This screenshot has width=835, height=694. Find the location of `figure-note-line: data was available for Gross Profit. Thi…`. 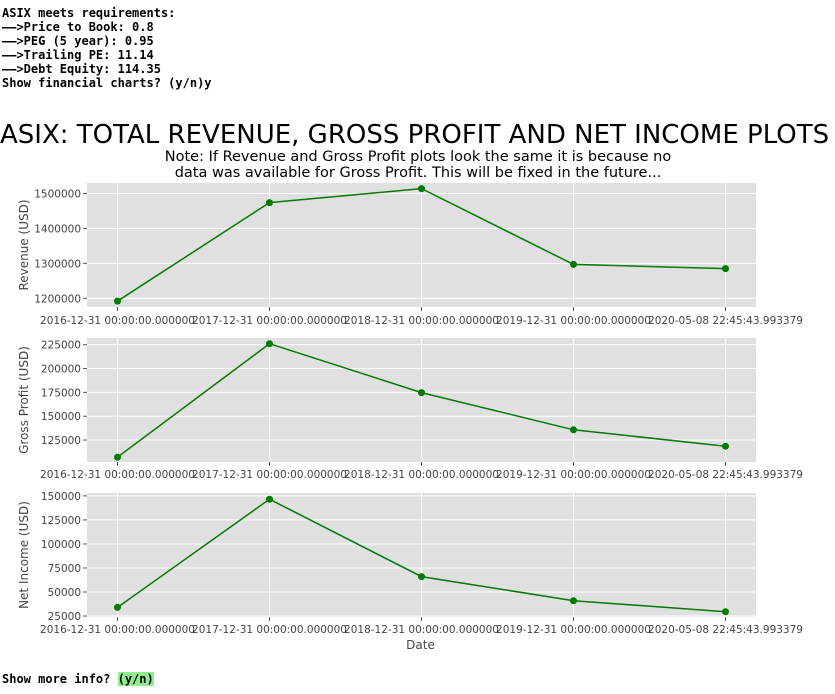

figure-note-line: data was available for Gross Profit. Thi… is located at coordinates (418, 173).